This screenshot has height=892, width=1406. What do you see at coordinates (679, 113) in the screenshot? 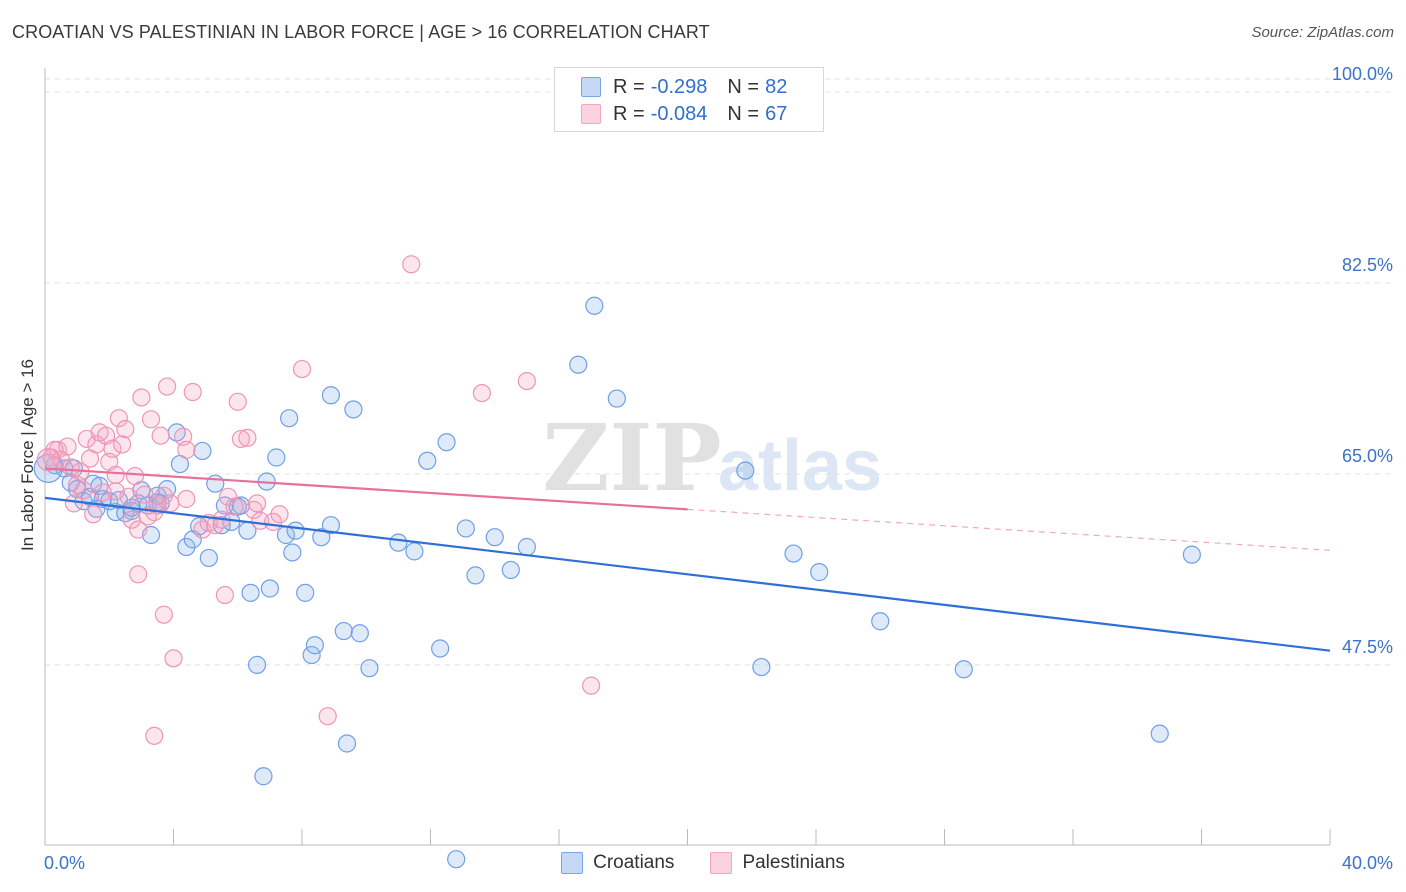
I see `legend-r-value: -0.084` at bounding box center [679, 113].